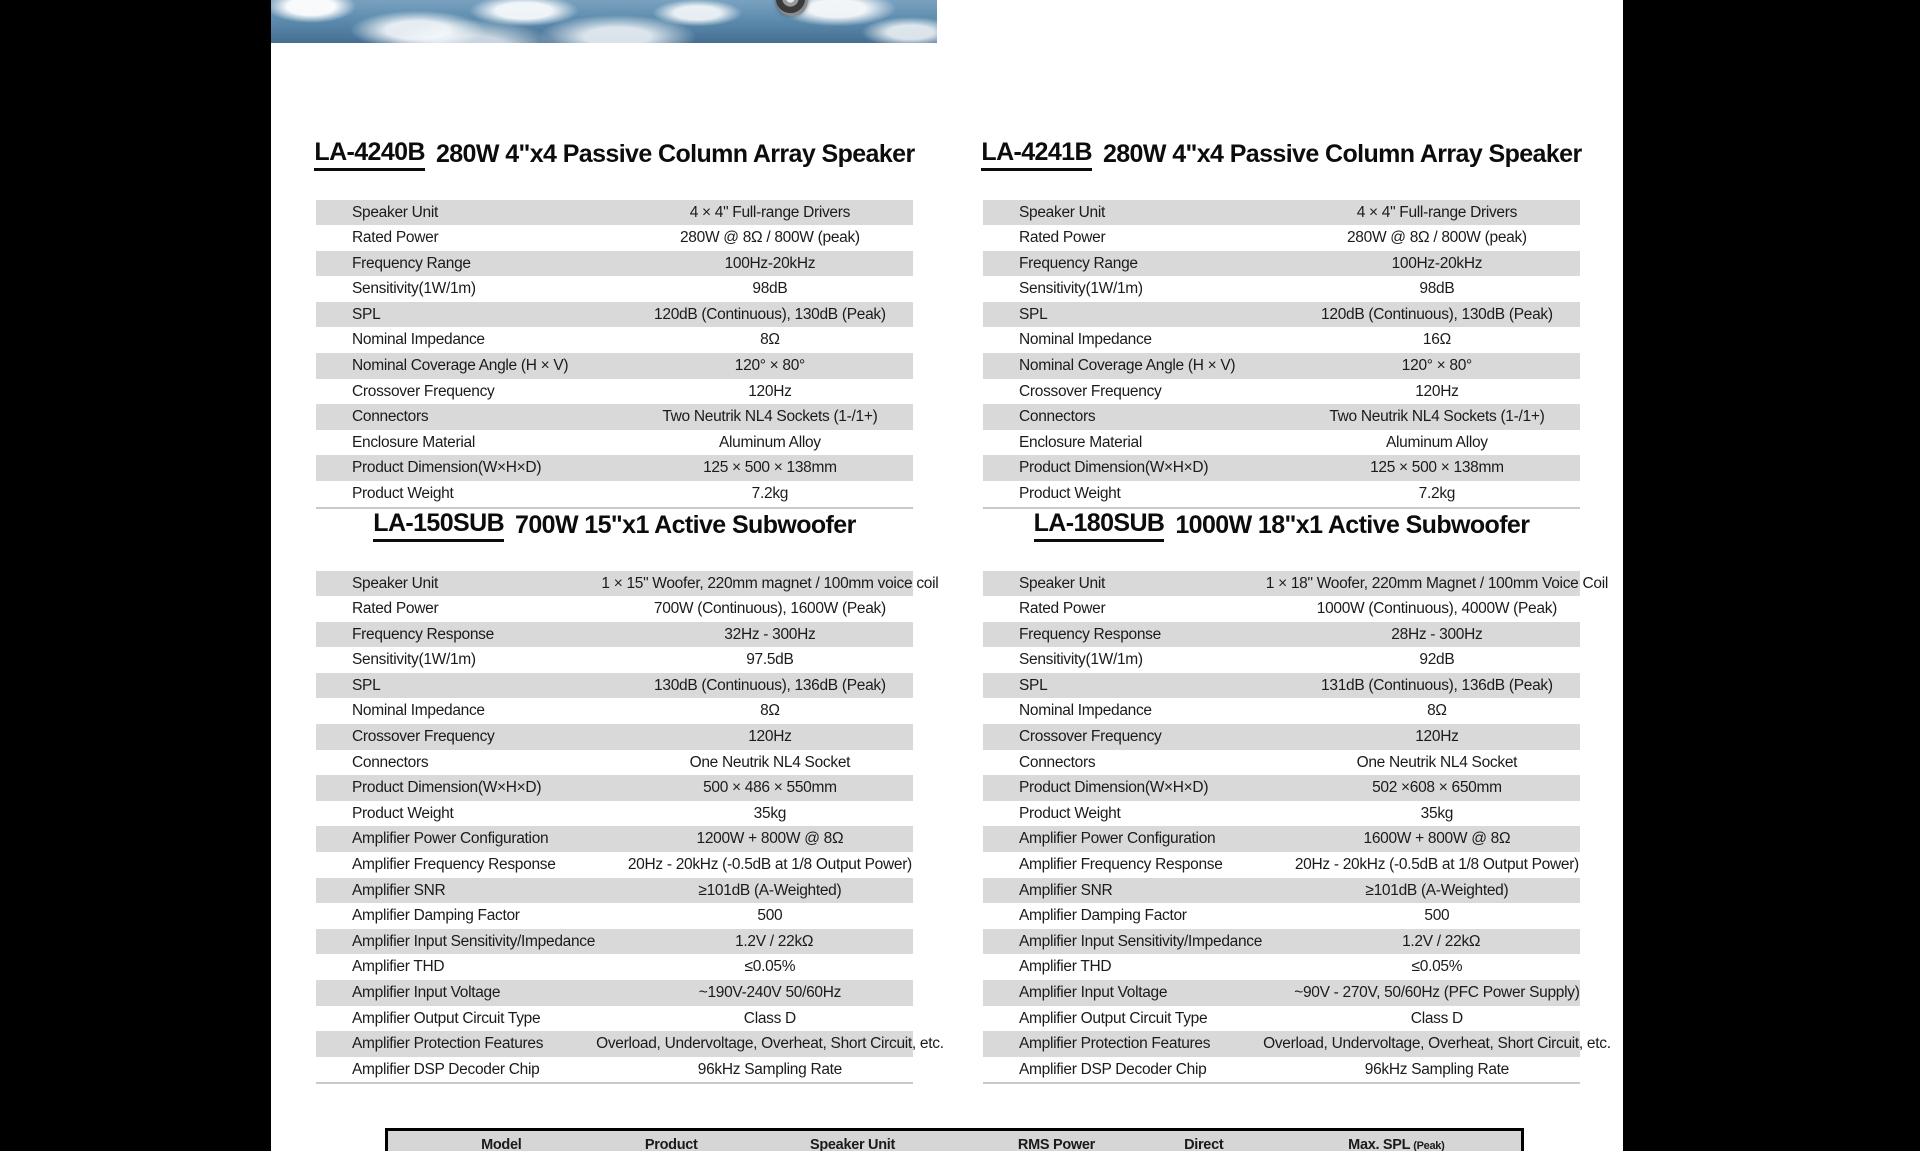 The height and width of the screenshot is (1151, 1920). What do you see at coordinates (614, 660) in the screenshot?
I see `spec-row: Sensitivity(1W/1m) 97.5dB` at bounding box center [614, 660].